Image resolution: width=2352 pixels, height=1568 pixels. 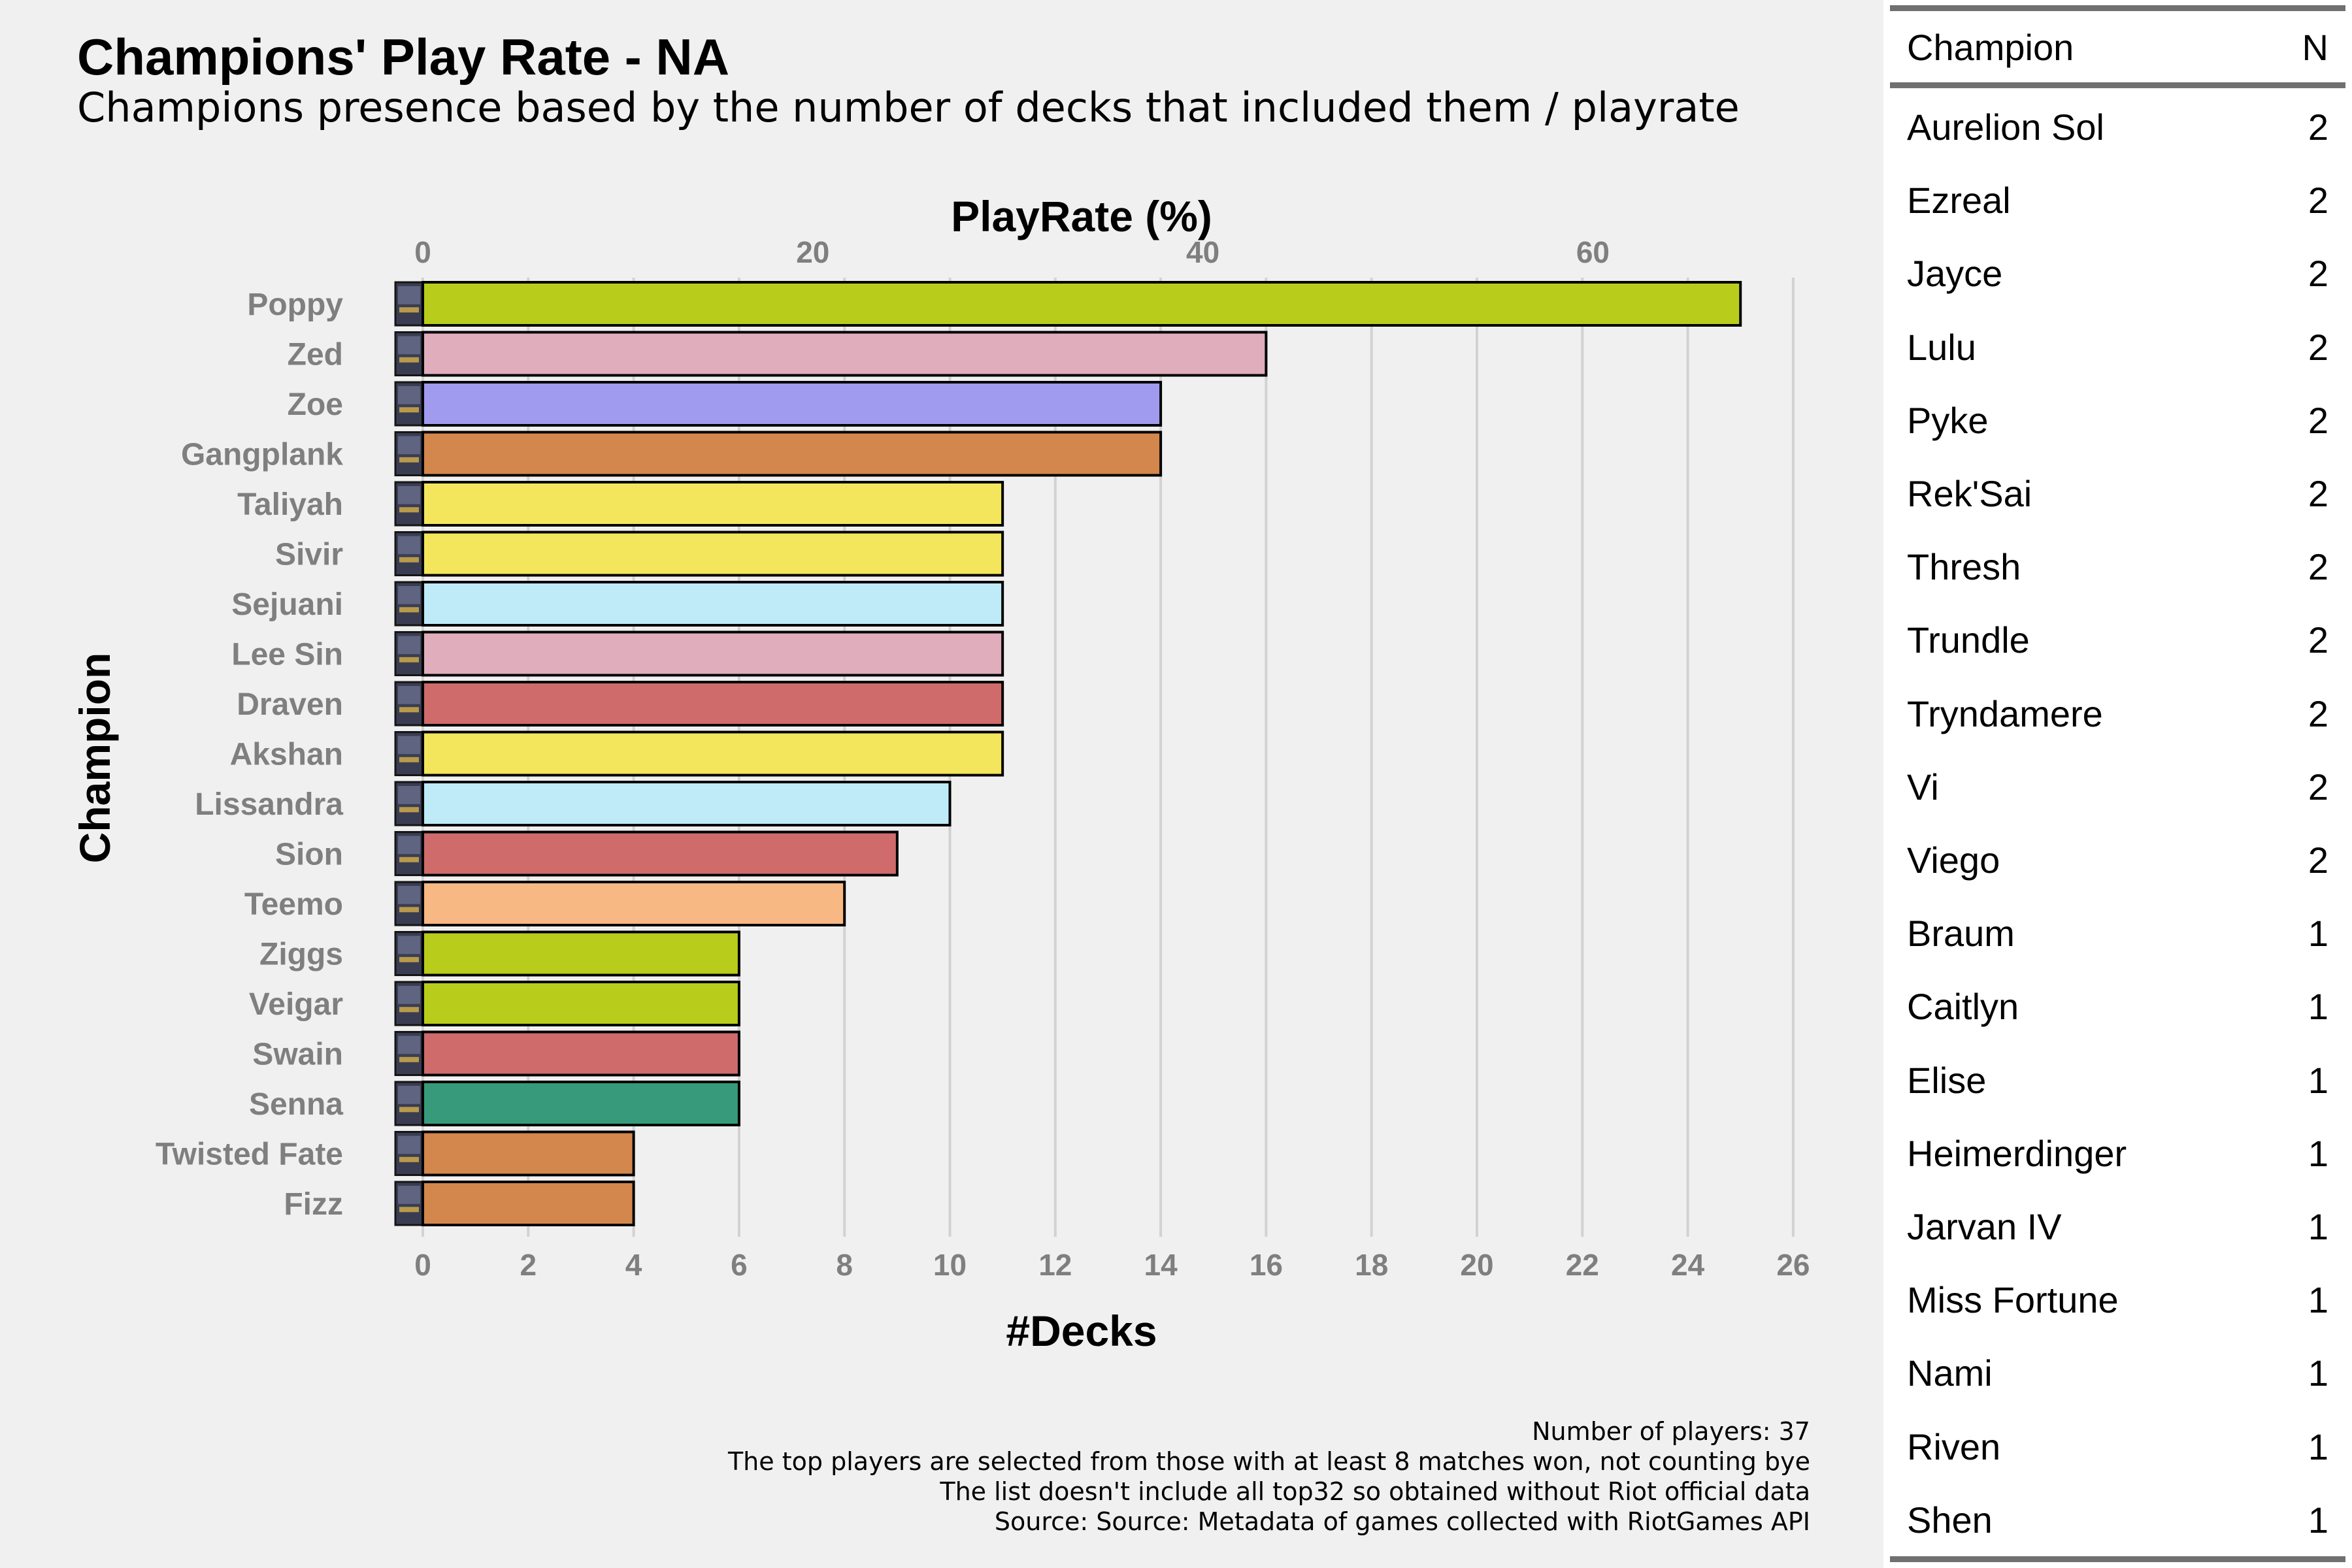 I want to click on category-label: Lissandra, so click(x=269, y=804).